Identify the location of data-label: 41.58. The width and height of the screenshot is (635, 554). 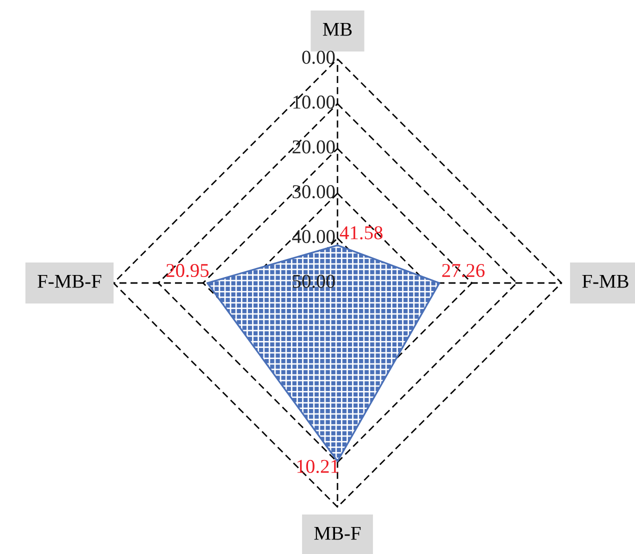
(361, 233).